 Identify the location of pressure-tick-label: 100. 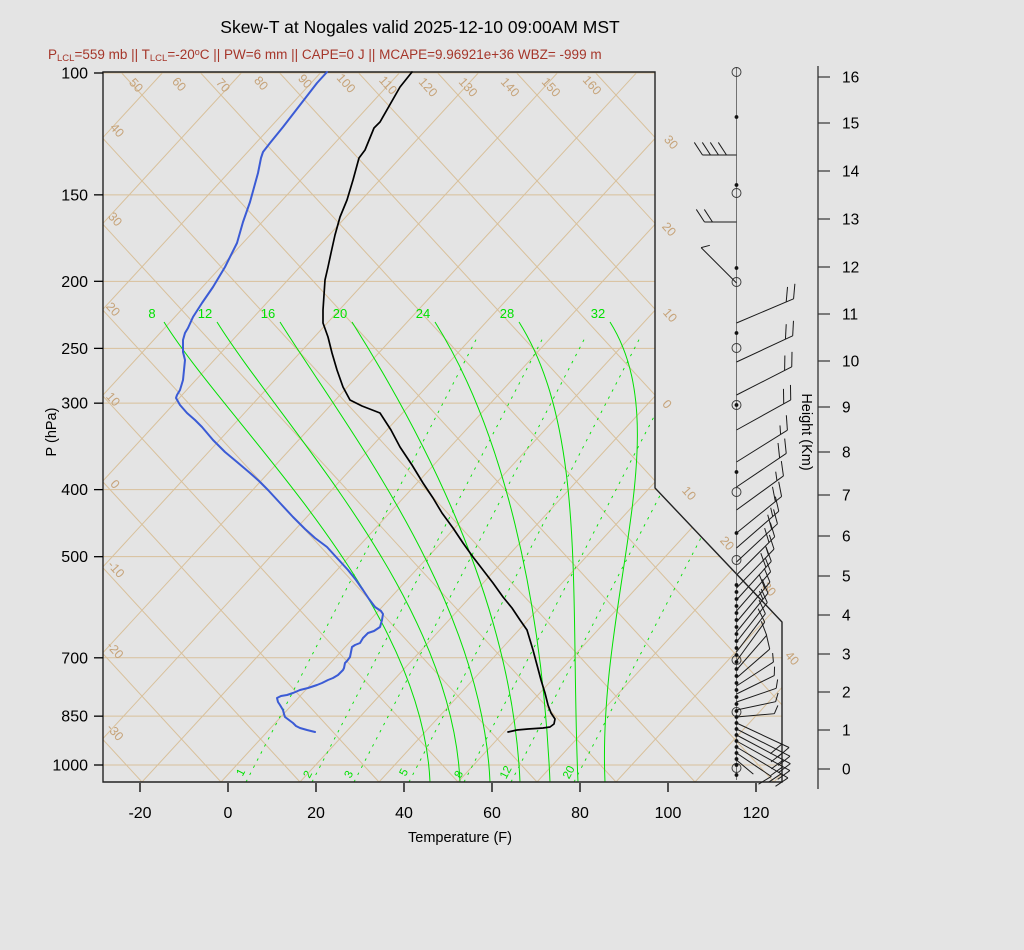
(74, 74).